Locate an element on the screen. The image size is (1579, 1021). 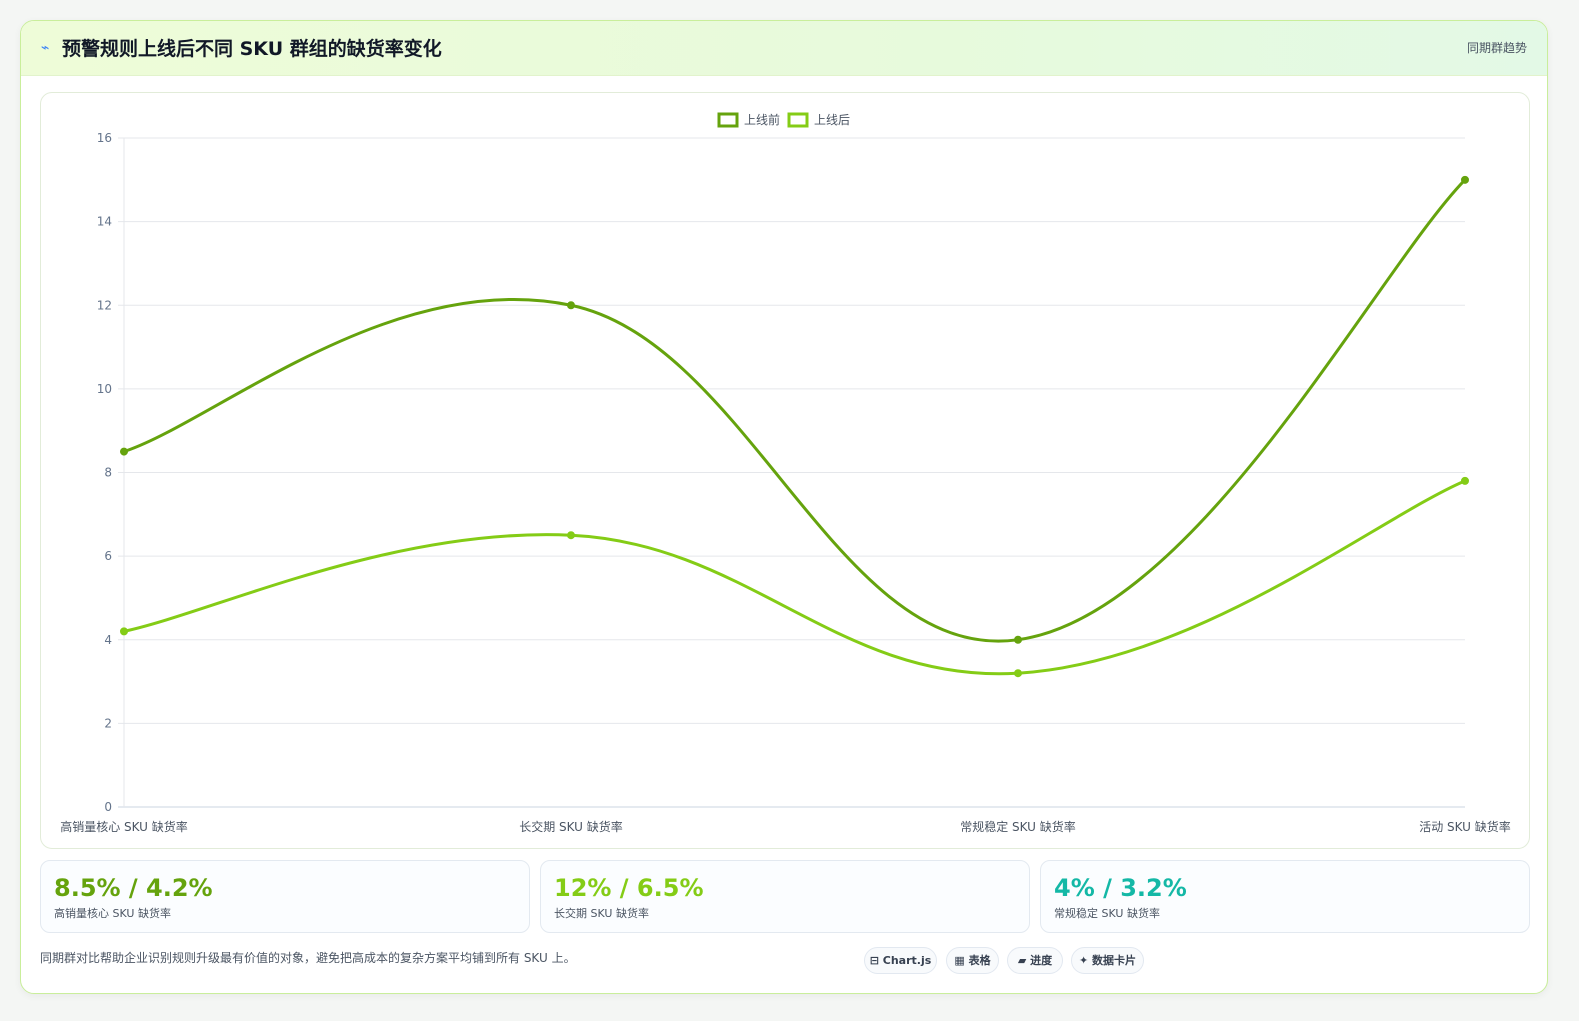
header-tag: 同期群趋势 is located at coordinates (1496, 48).